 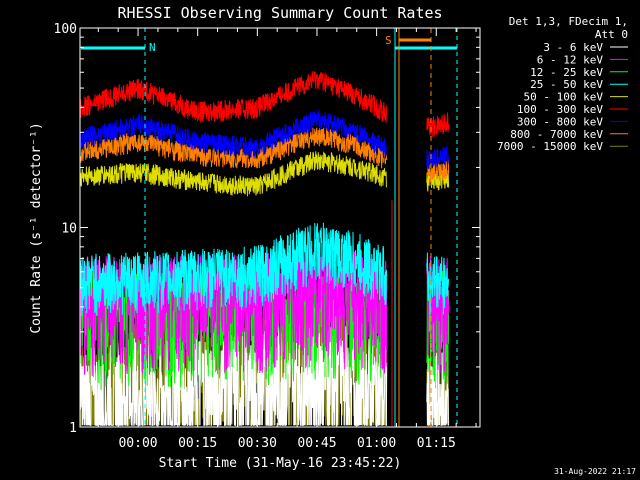 What do you see at coordinates (566, 84) in the screenshot?
I see `legend-label: 25 - 50 keV` at bounding box center [566, 84].